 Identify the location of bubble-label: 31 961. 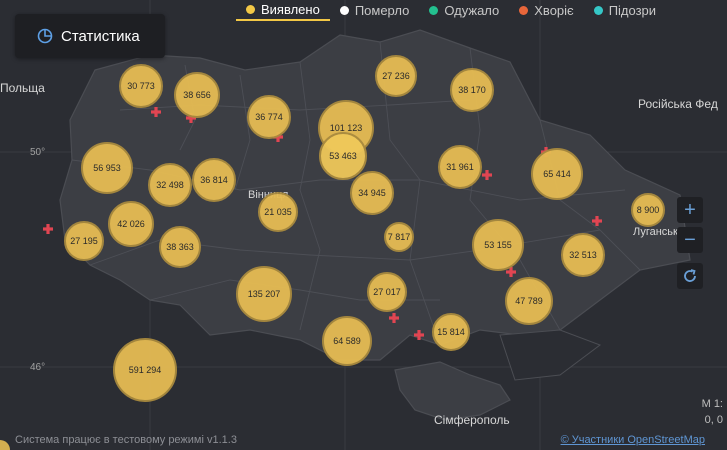
(460, 167).